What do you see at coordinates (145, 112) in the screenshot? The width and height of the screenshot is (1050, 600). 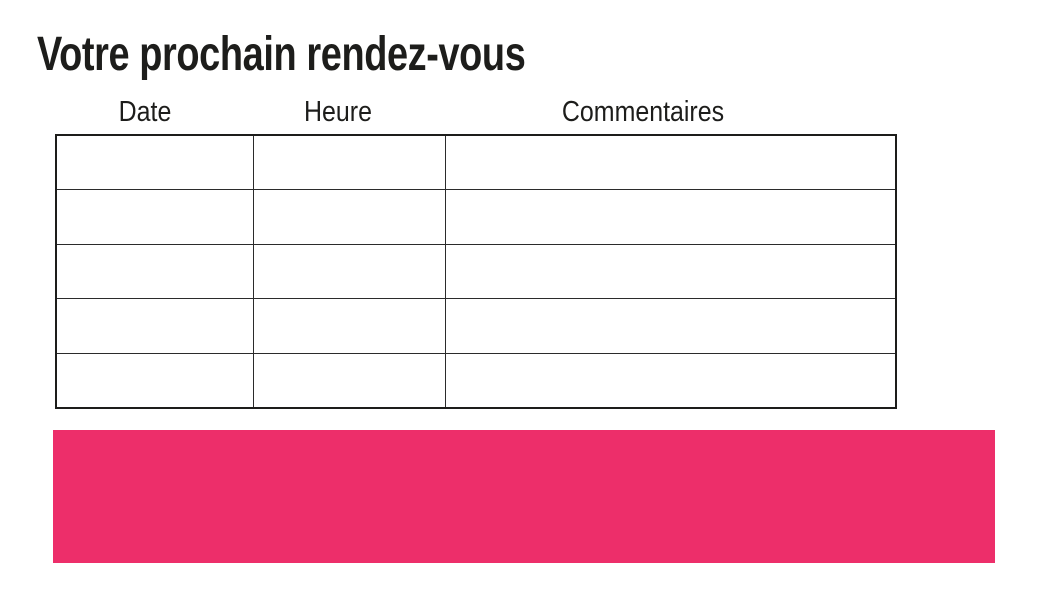 I see `column-header-date: Date` at bounding box center [145, 112].